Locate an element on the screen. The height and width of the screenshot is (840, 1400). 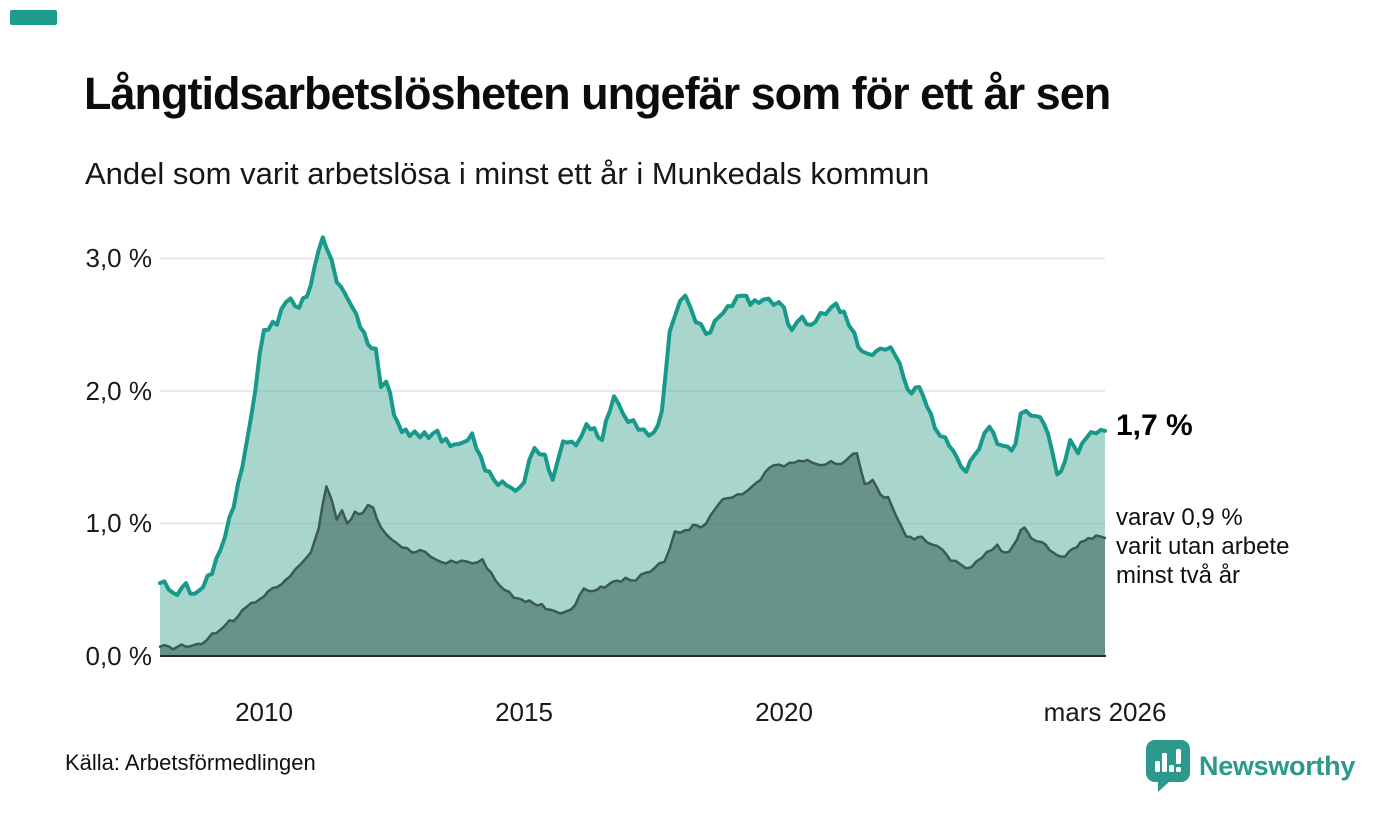
source-text: Källa: Arbetsförmedlingen is located at coordinates (190, 762).